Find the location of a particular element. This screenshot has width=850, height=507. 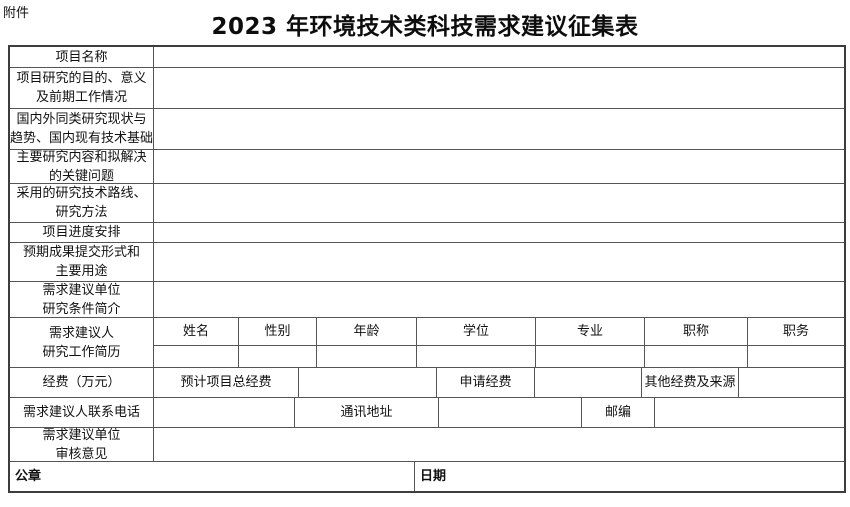

org-profile-label: 需求建议单位 研究条件简介 is located at coordinates (82, 299).